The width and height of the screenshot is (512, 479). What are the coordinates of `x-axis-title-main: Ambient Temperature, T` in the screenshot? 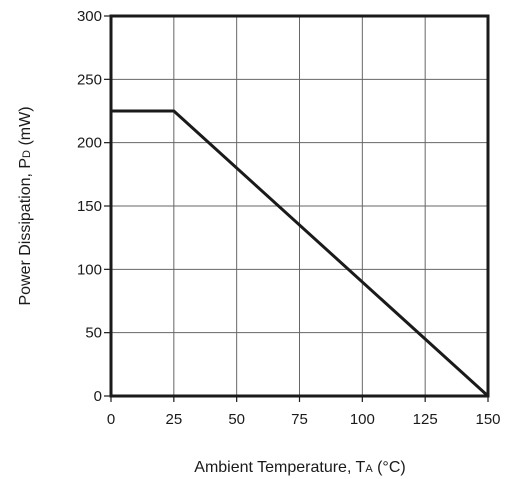 It's located at (279, 467).